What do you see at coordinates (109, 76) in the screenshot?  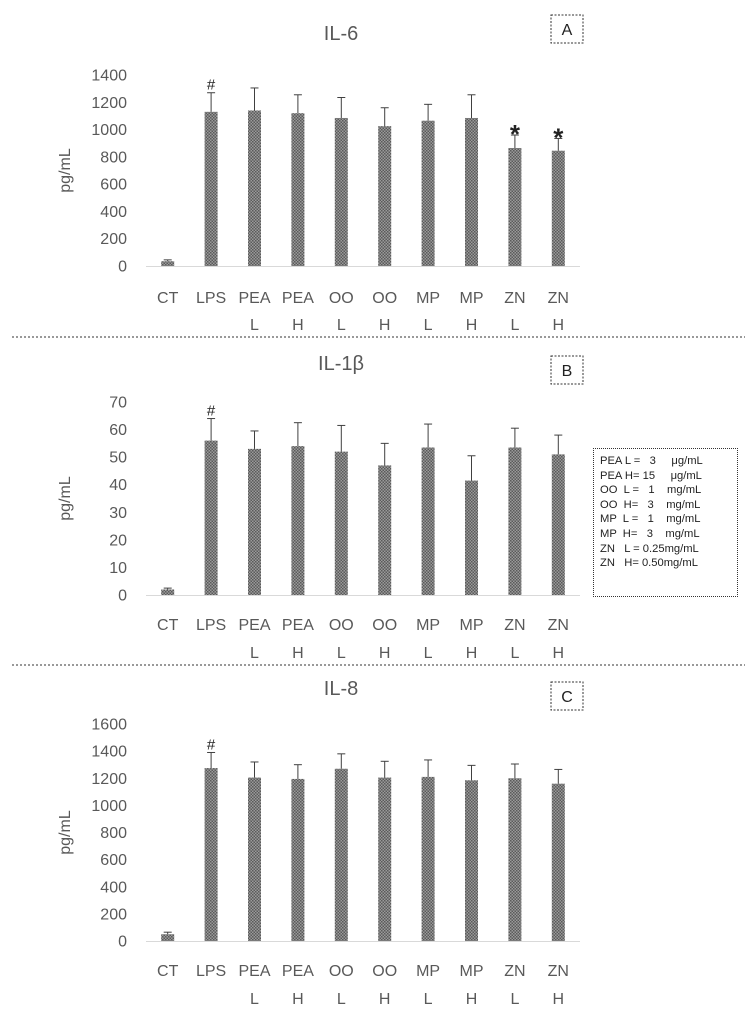 I see `y-tick-label: 1400` at bounding box center [109, 76].